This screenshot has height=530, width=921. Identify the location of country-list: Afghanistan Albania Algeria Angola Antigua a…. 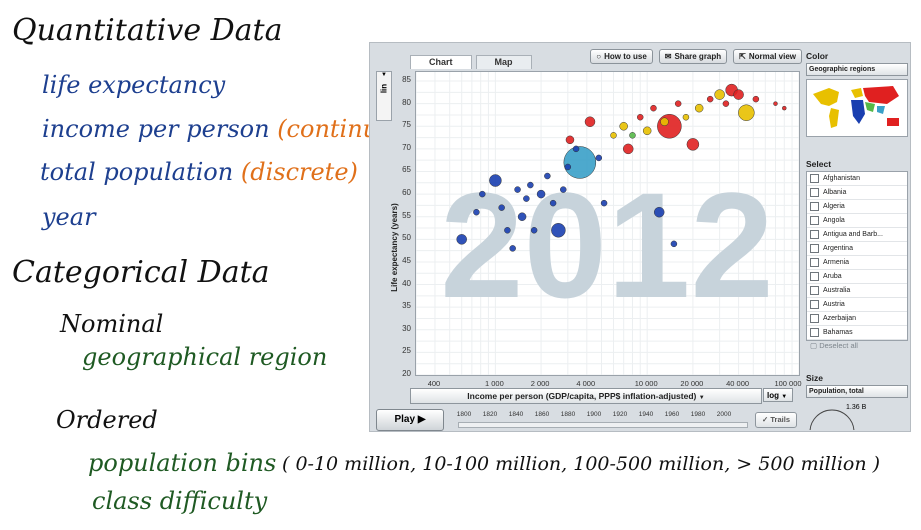
(857, 256).